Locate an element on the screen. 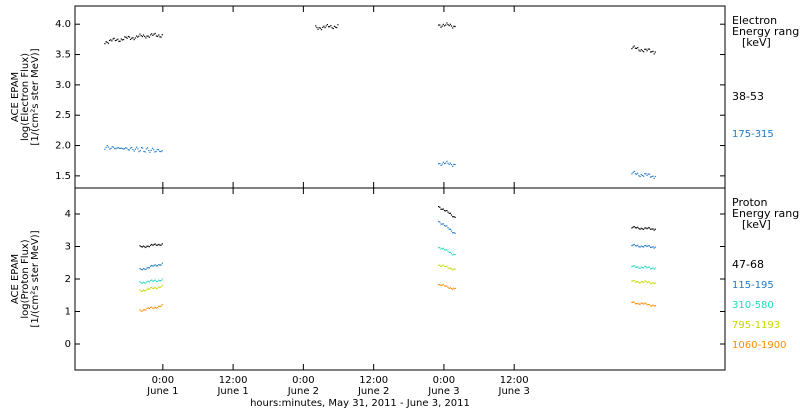 The height and width of the screenshot is (410, 800). legend-entry: 115-195 is located at coordinates (753, 285).